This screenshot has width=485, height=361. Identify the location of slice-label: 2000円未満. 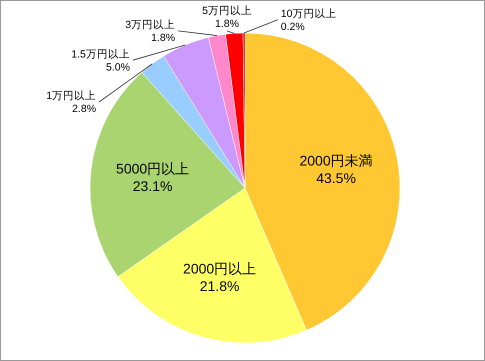
(336, 160).